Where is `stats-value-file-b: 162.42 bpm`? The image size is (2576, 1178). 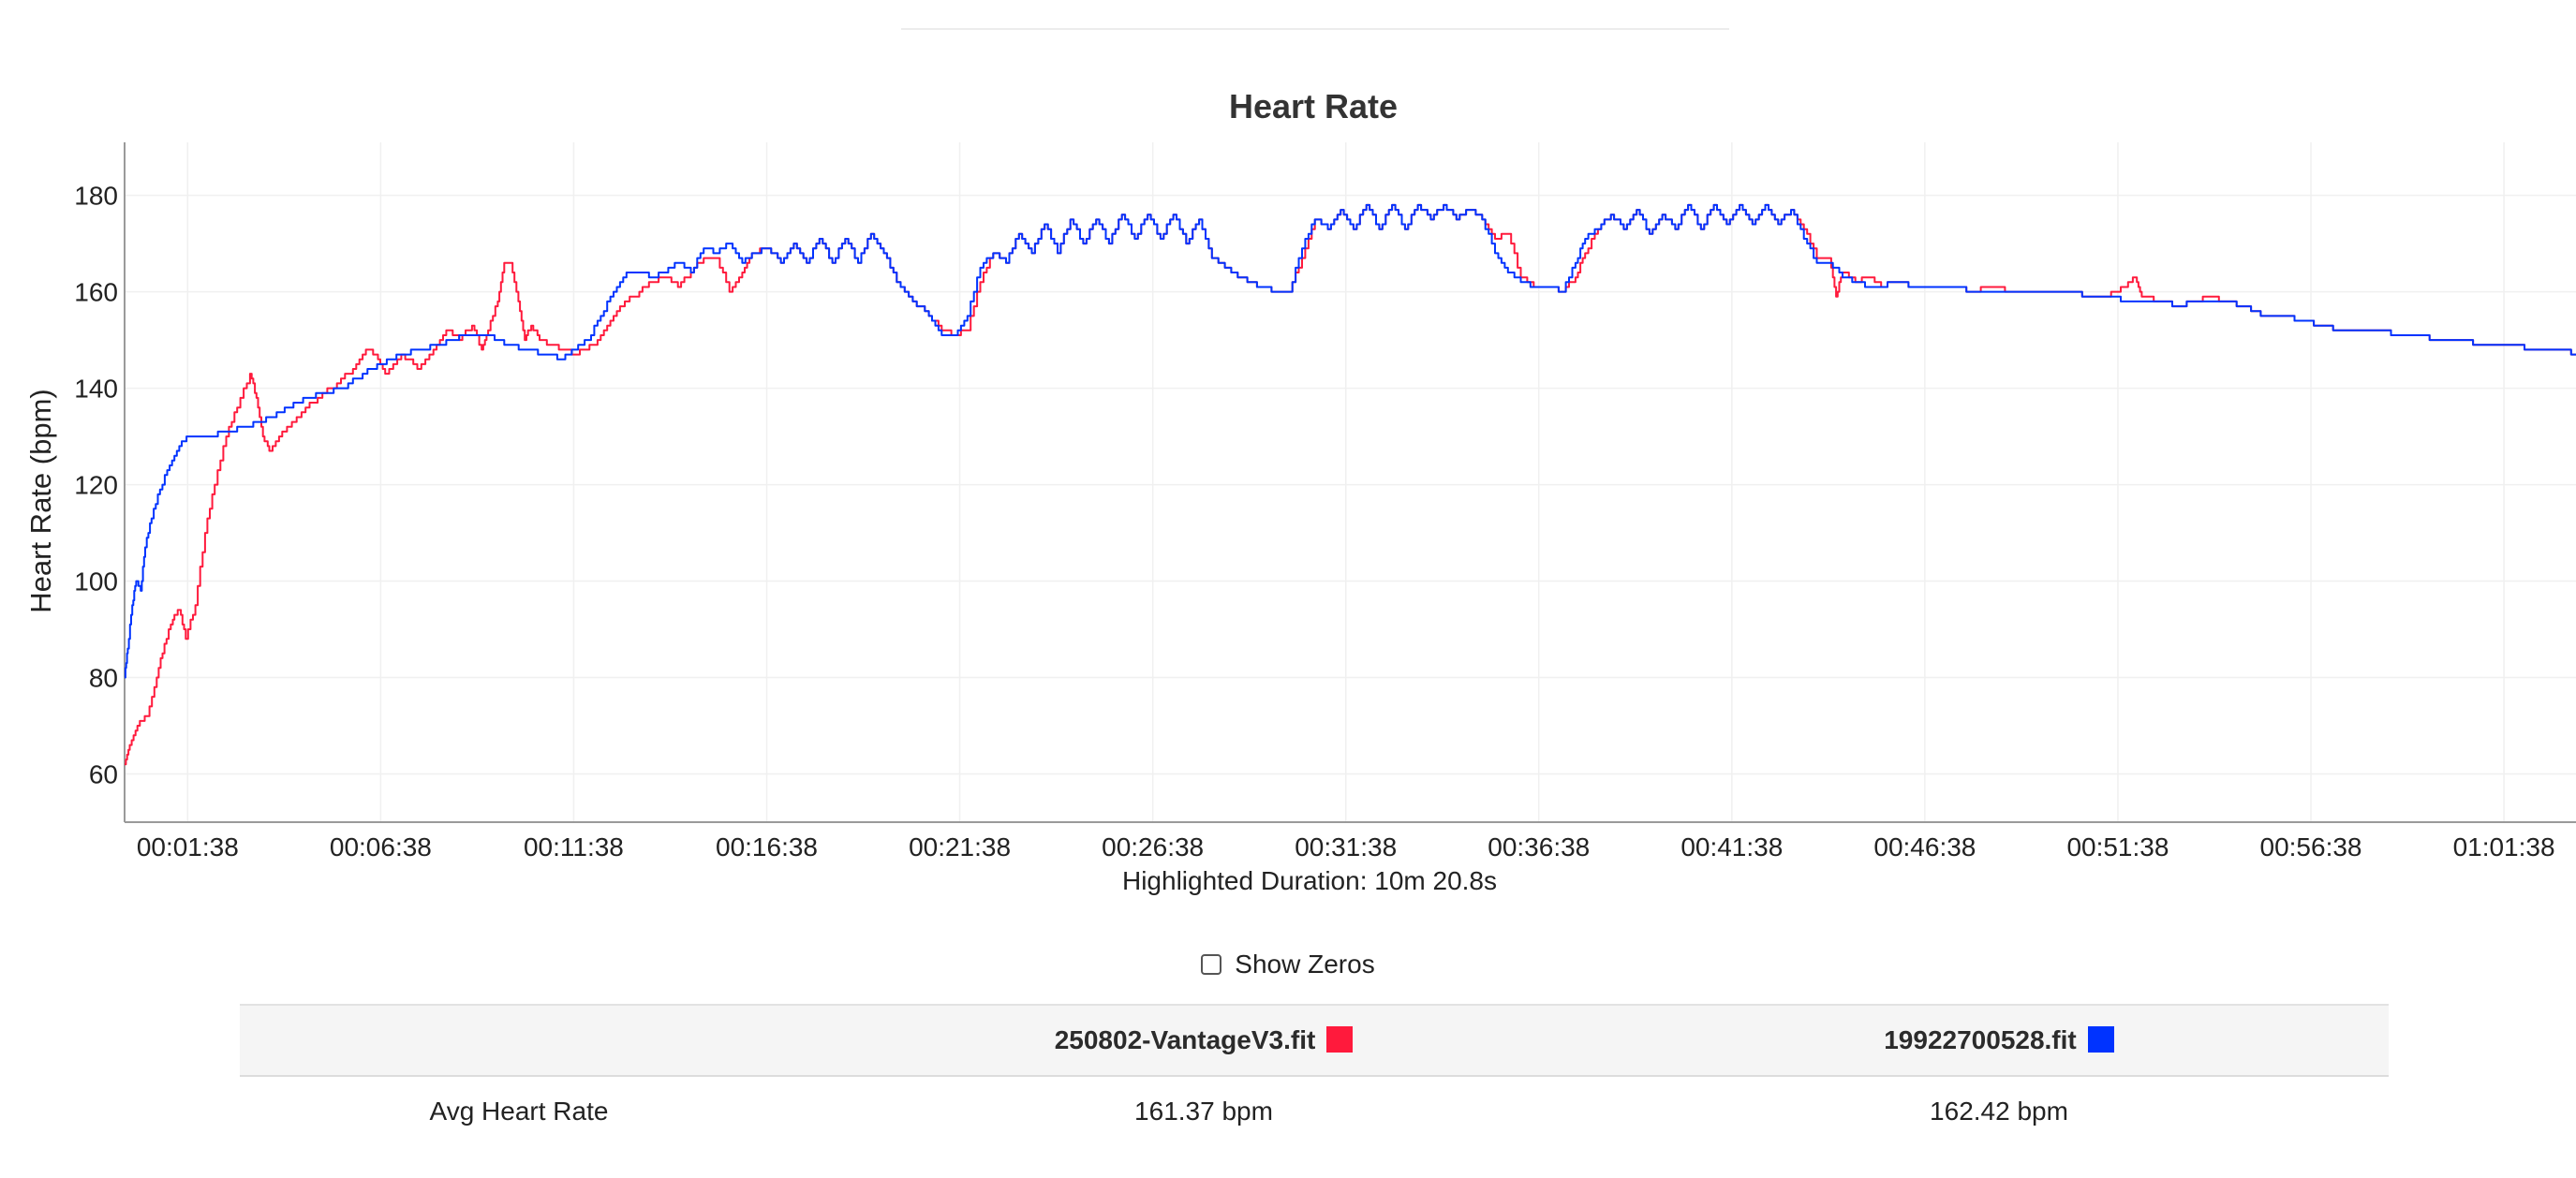
stats-value-file-b: 162.42 bpm is located at coordinates (1999, 1111).